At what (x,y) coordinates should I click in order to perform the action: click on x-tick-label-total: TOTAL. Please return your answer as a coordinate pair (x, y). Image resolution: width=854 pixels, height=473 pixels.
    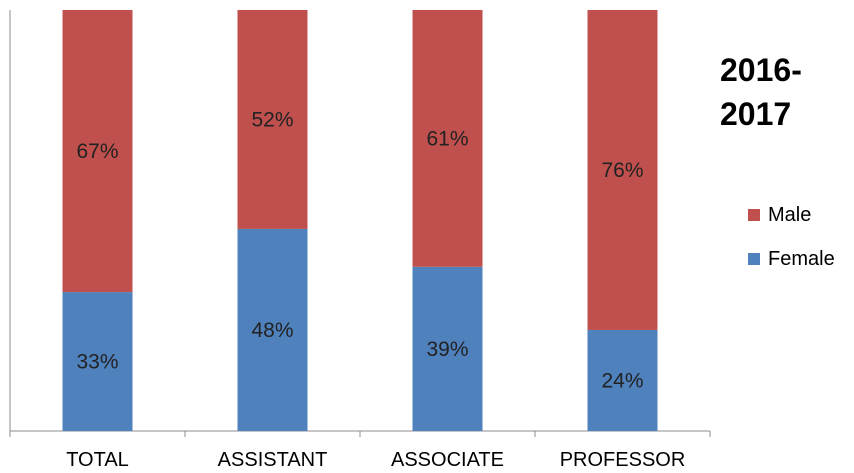
    Looking at the image, I should click on (97, 460).